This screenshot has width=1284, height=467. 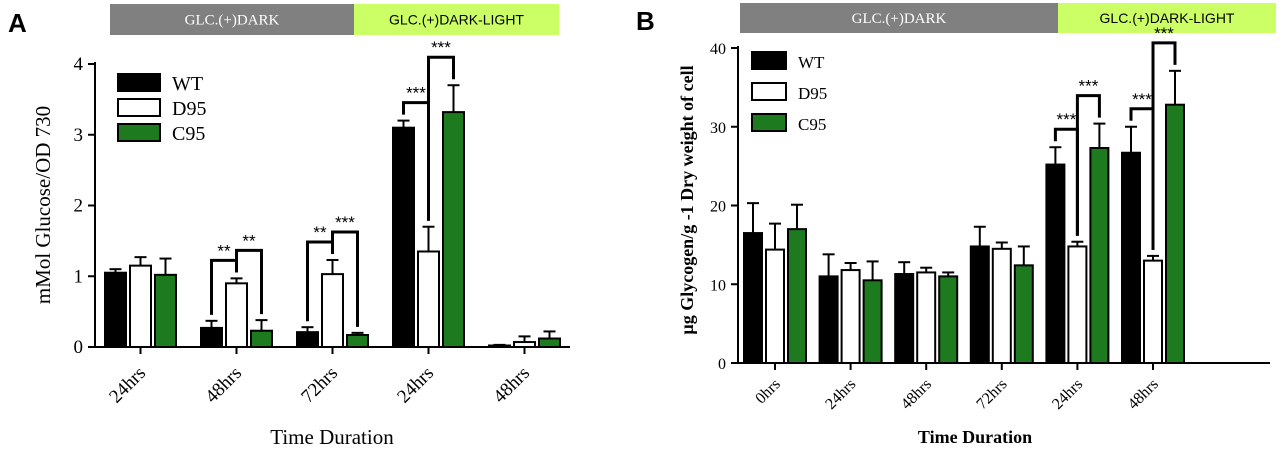 I want to click on panel-a-x-axis-title: Time Duration, so click(x=332, y=437).